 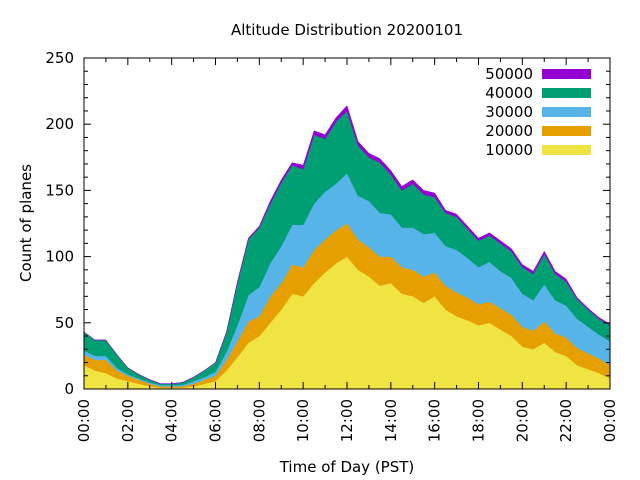 What do you see at coordinates (128, 420) in the screenshot?
I see `x-tick-label: 02:00` at bounding box center [128, 420].